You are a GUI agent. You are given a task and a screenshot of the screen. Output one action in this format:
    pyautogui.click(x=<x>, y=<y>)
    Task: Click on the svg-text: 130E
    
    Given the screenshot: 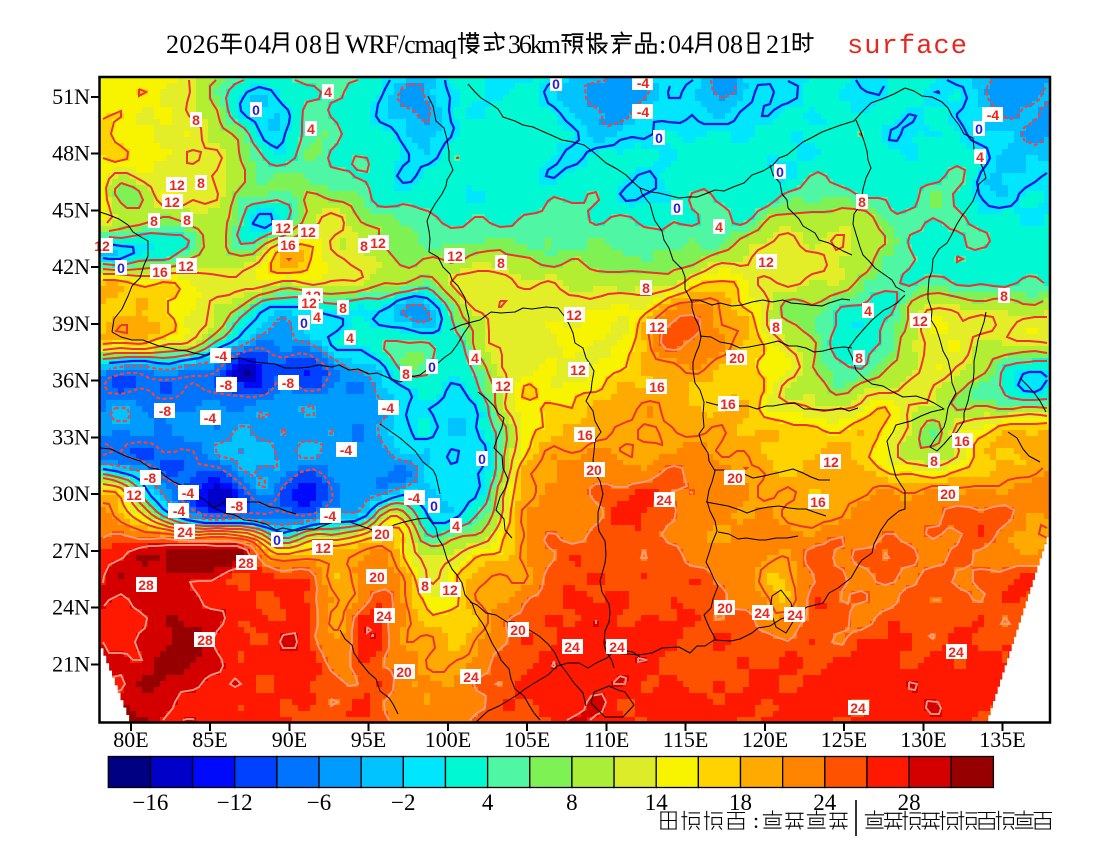 What is the action you would take?
    pyautogui.click(x=923, y=739)
    